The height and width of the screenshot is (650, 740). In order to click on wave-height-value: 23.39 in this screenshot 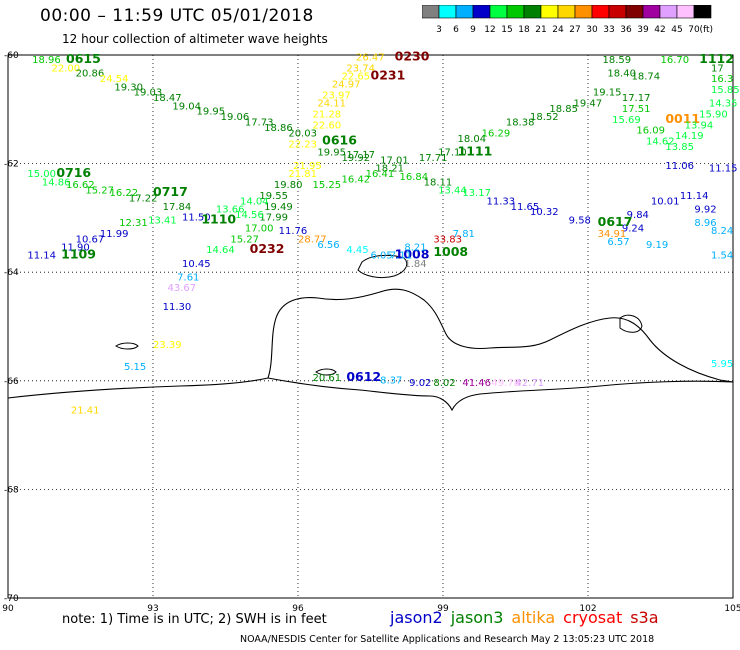, I will do `click(167, 345)`.